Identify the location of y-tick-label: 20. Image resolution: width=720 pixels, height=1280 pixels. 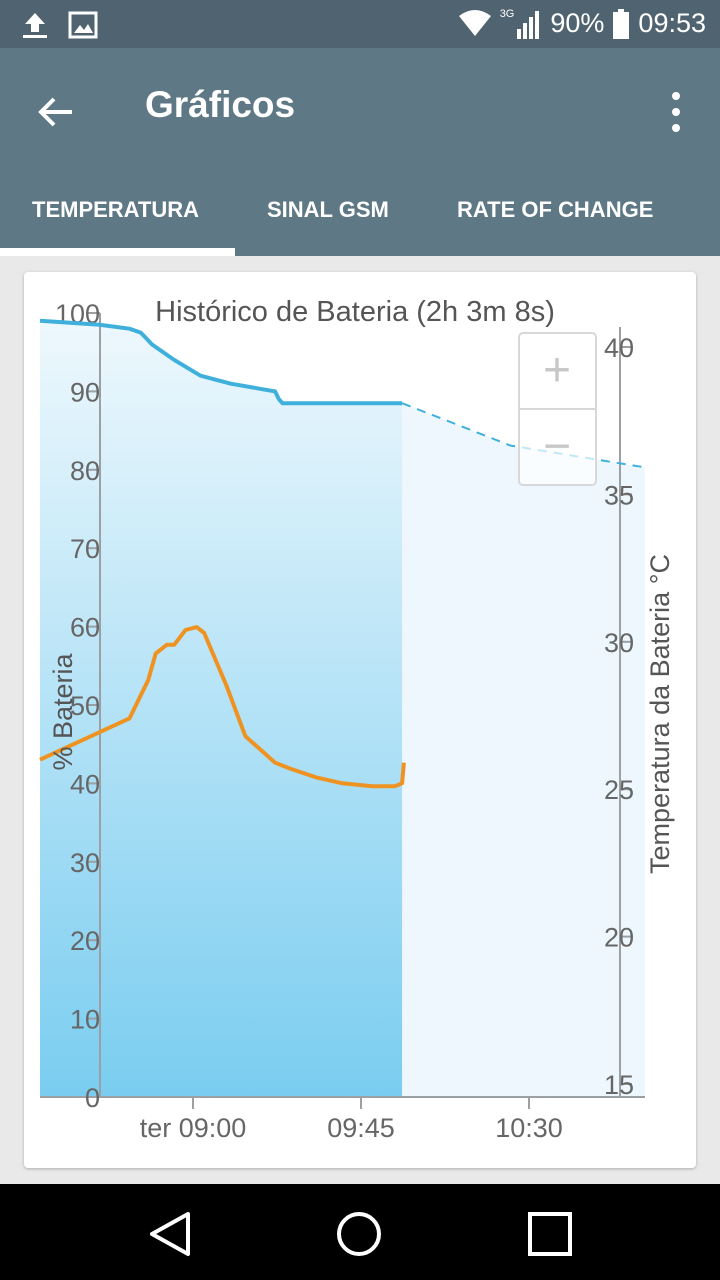
(85, 941).